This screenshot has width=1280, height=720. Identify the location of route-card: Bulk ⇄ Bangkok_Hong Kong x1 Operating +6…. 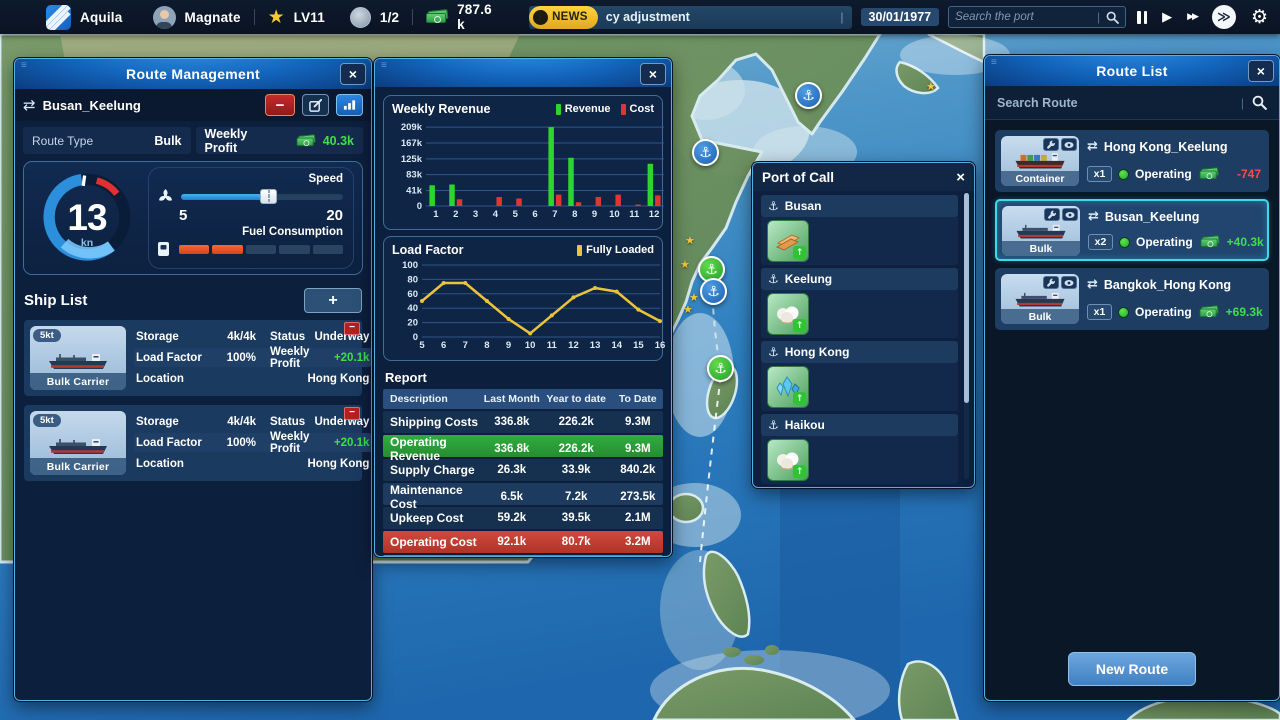
(1132, 299).